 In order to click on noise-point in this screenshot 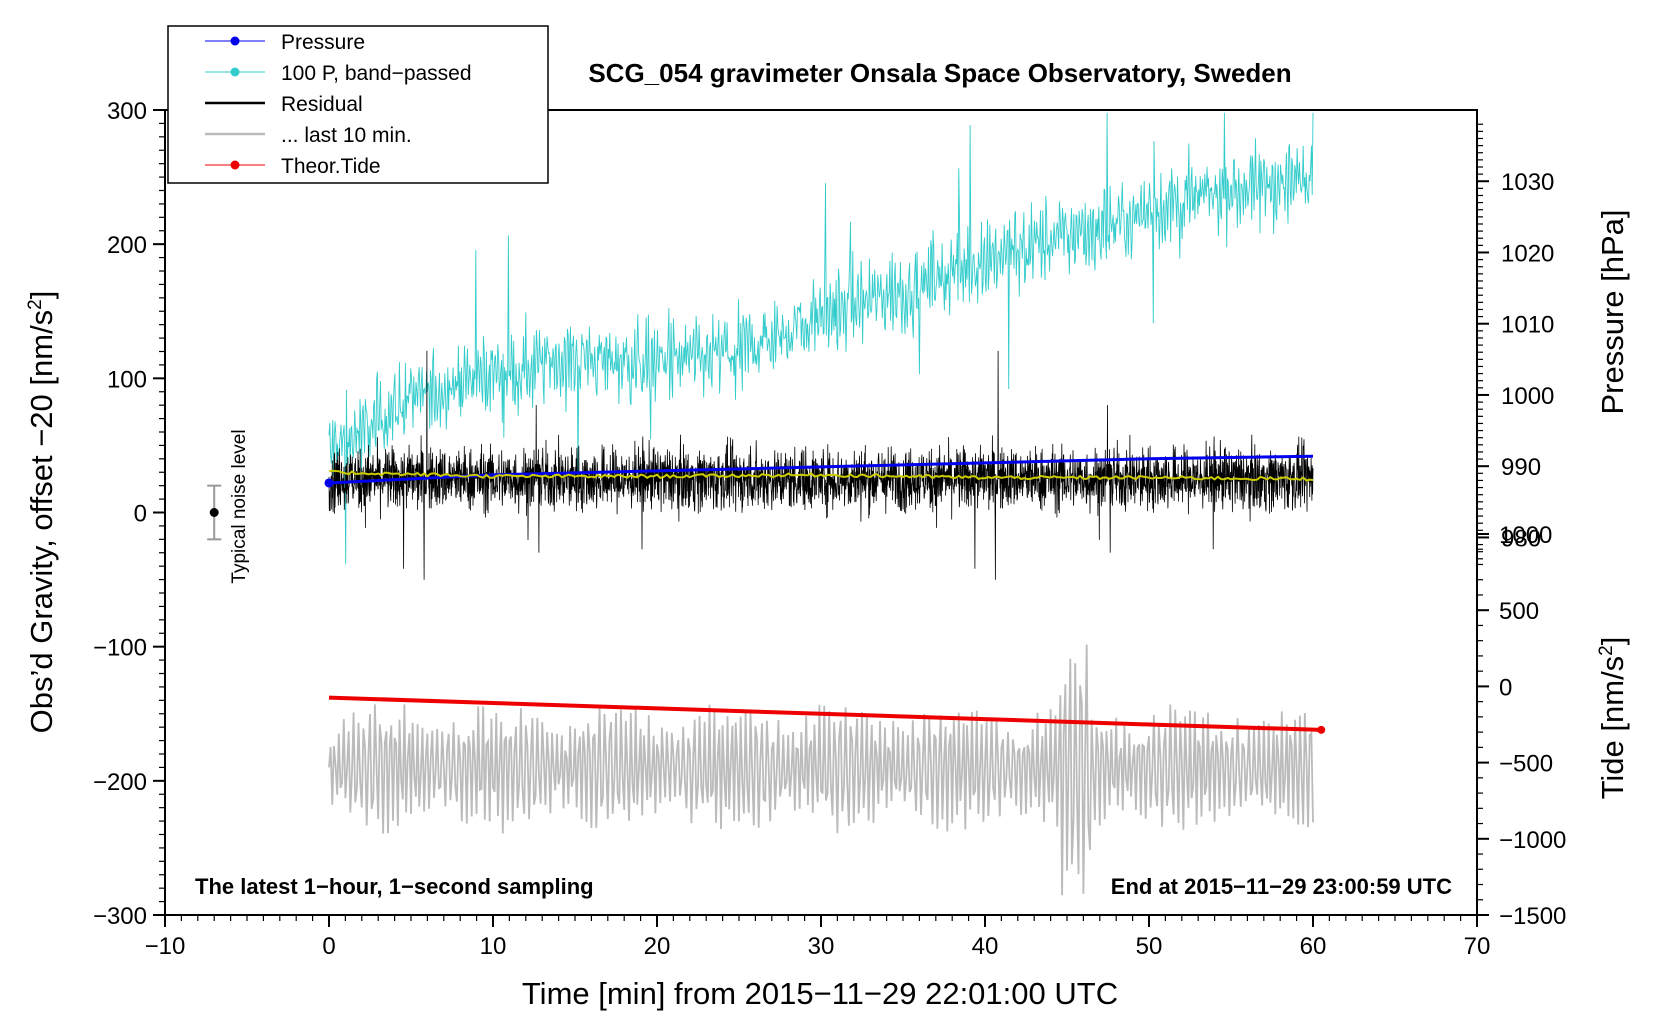, I will do `click(214, 512)`.